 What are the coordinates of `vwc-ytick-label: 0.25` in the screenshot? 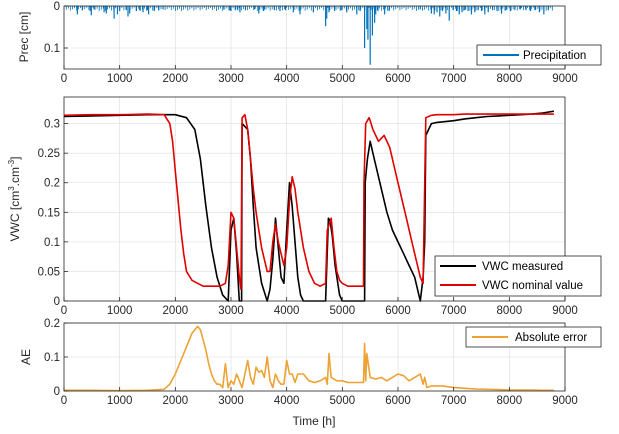 It's located at (49, 154).